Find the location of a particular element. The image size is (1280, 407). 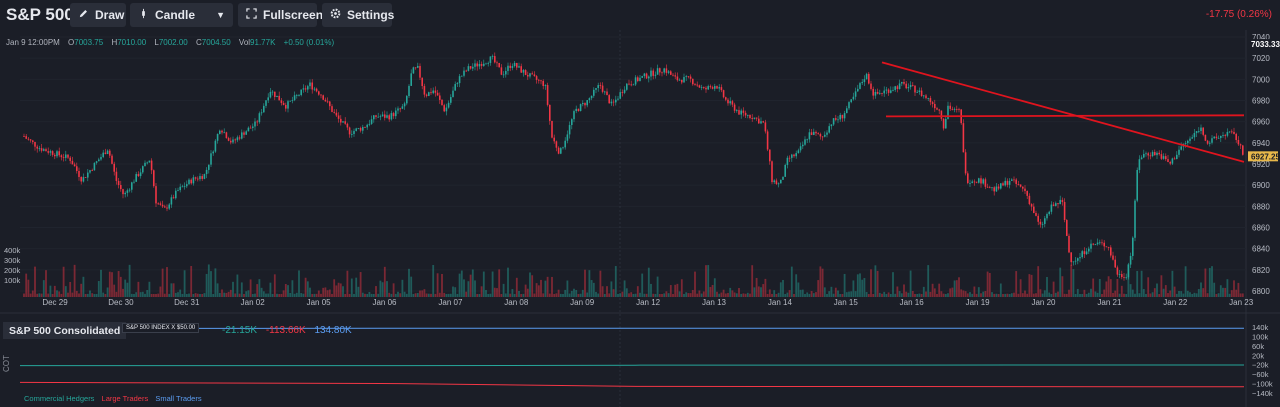

app-title: S&P 500 is located at coordinates (40, 14).